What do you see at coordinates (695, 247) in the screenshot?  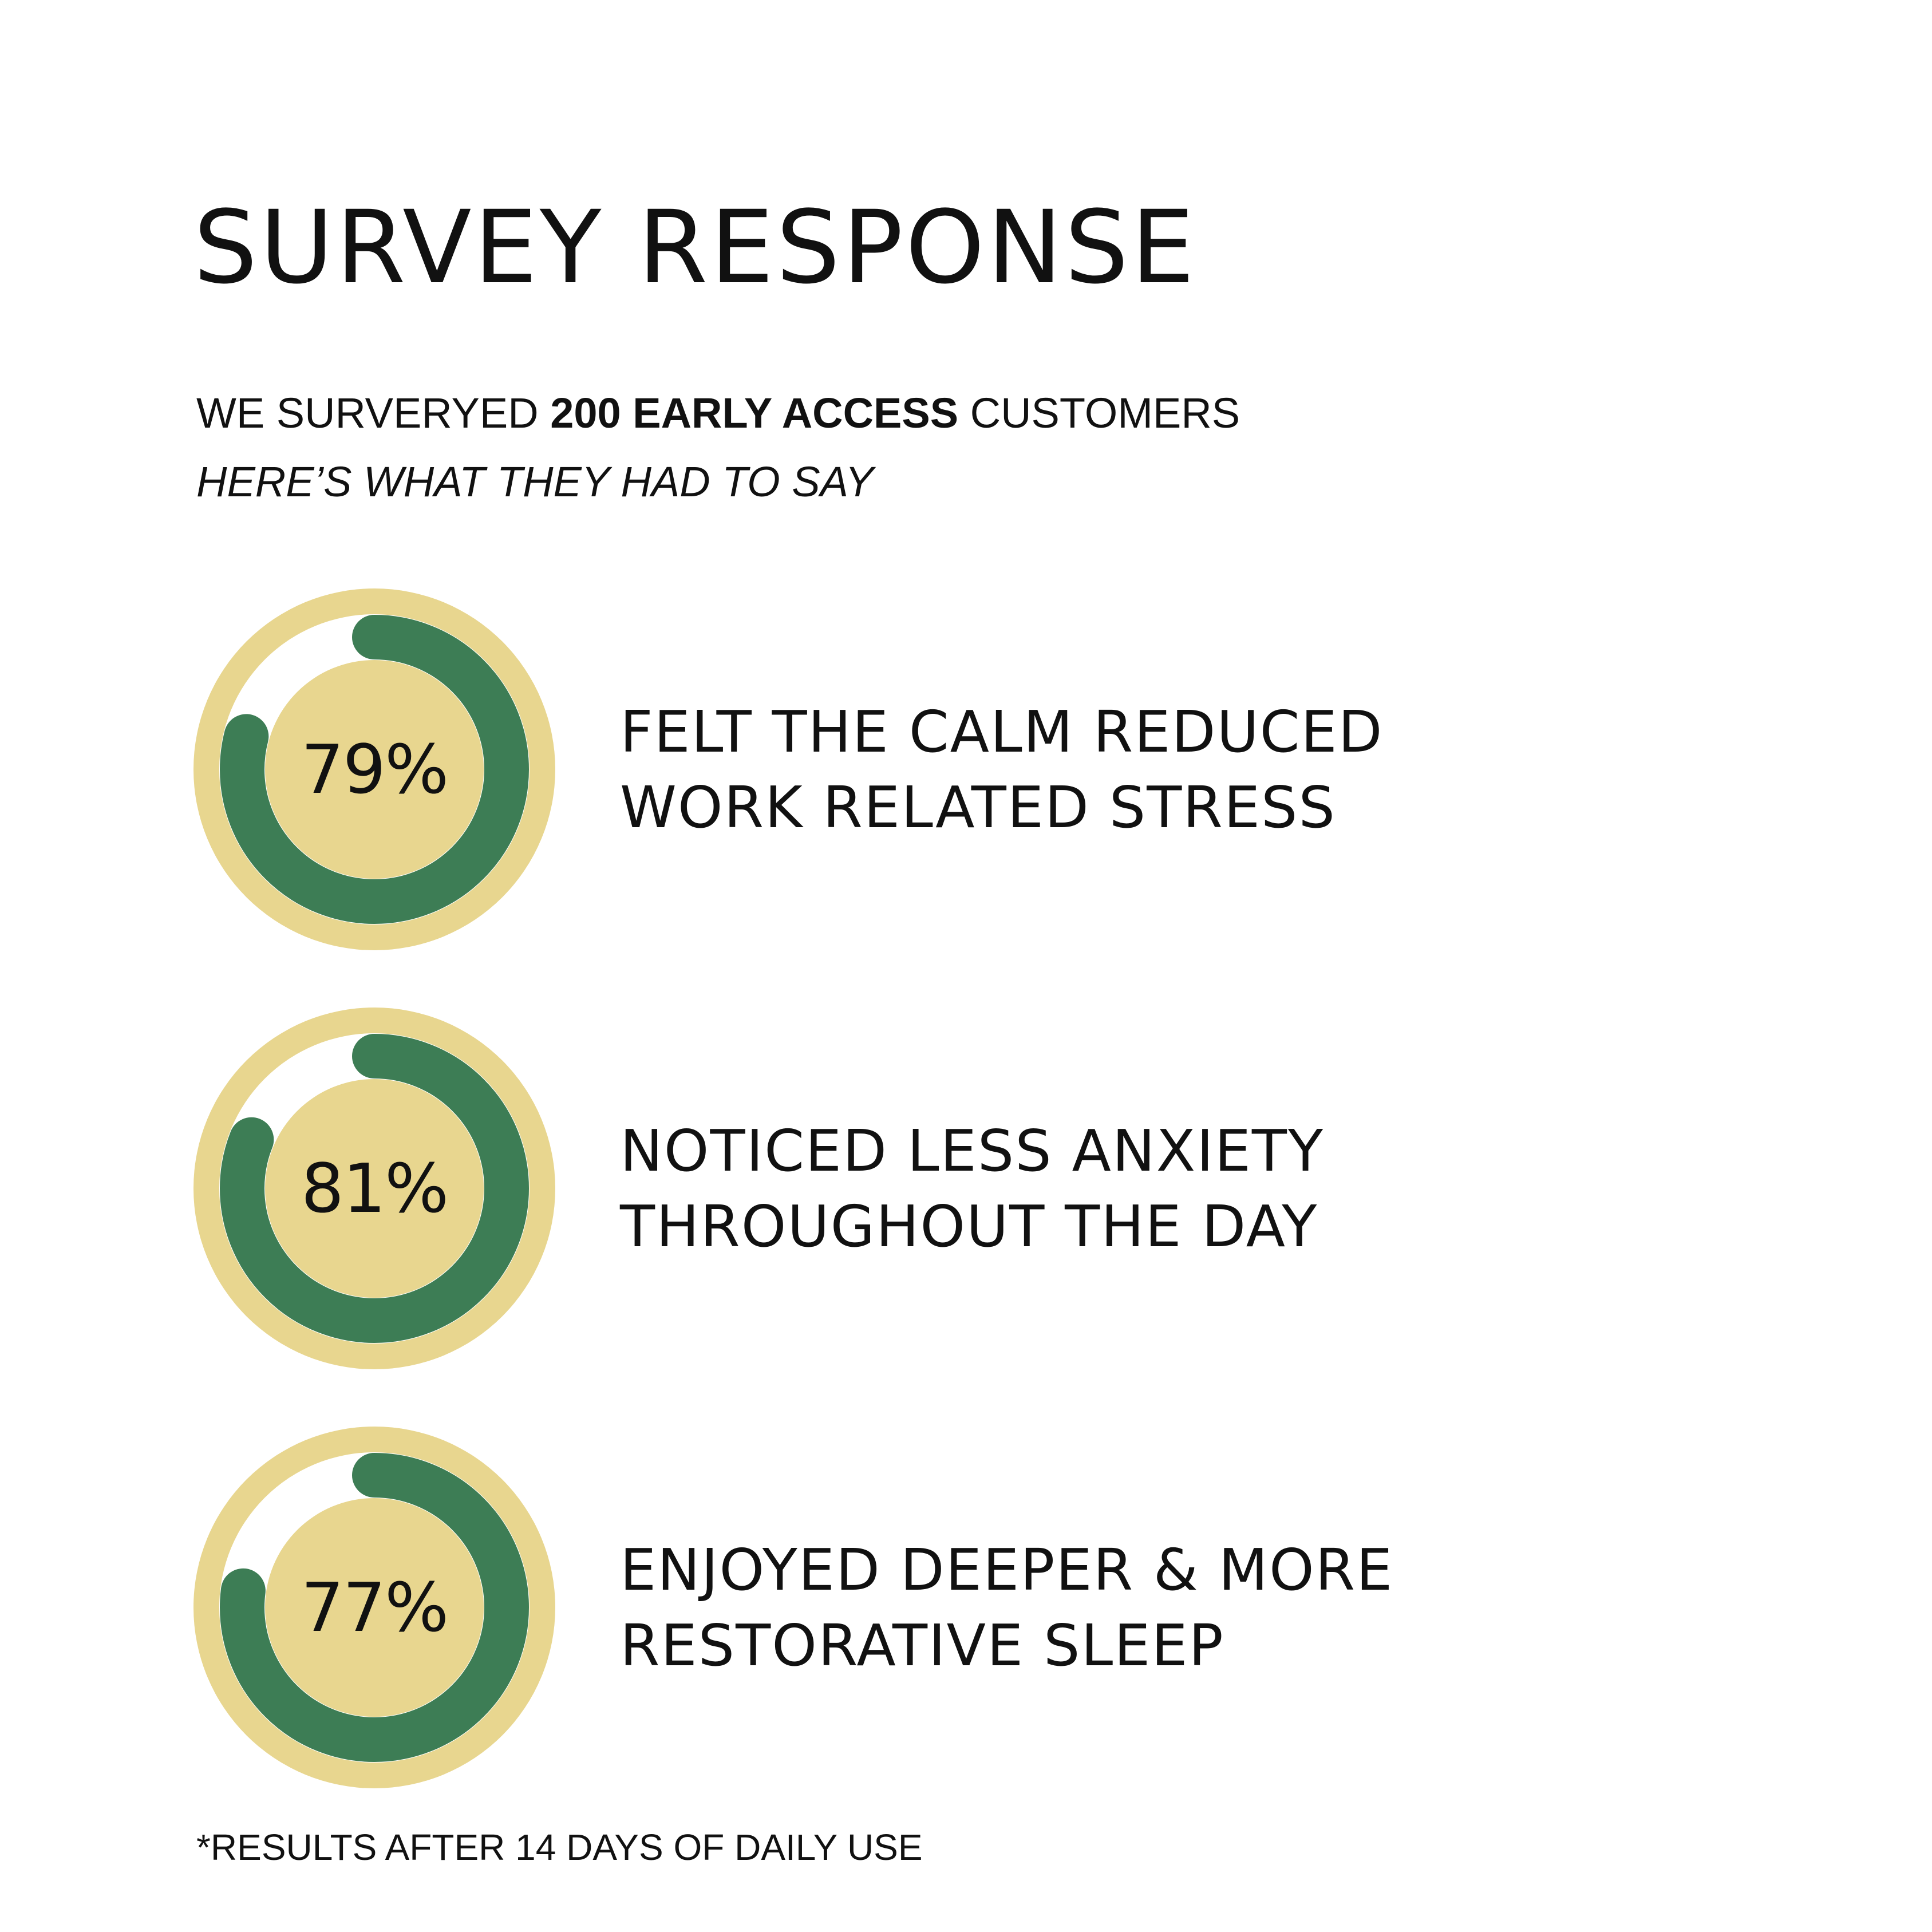 I see `page-title: SURVEY RESPONSE` at bounding box center [695, 247].